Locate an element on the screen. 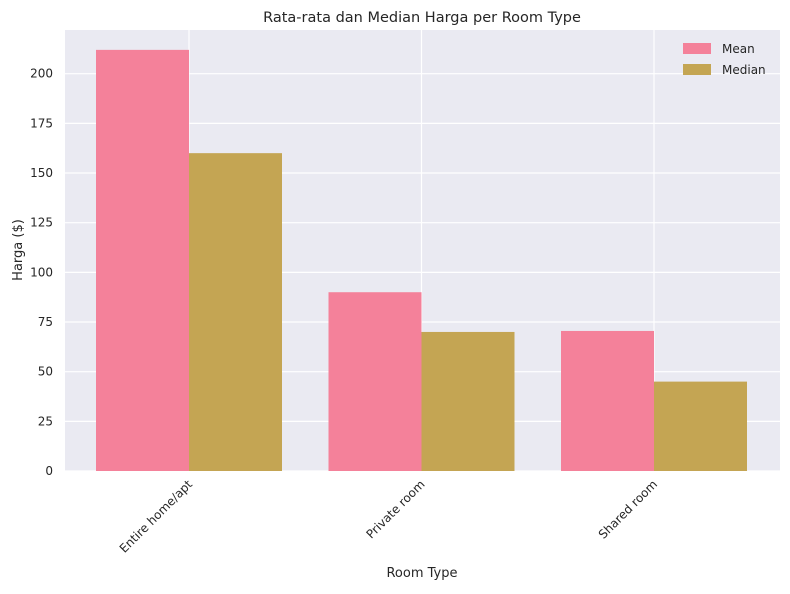 This screenshot has height=594, width=790. y-tick-label: 175 is located at coordinates (41, 123).